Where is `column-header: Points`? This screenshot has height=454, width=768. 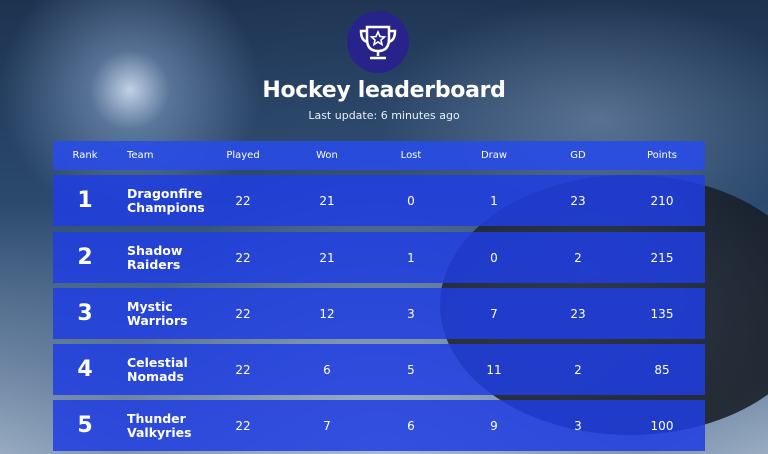 column-header: Points is located at coordinates (662, 155).